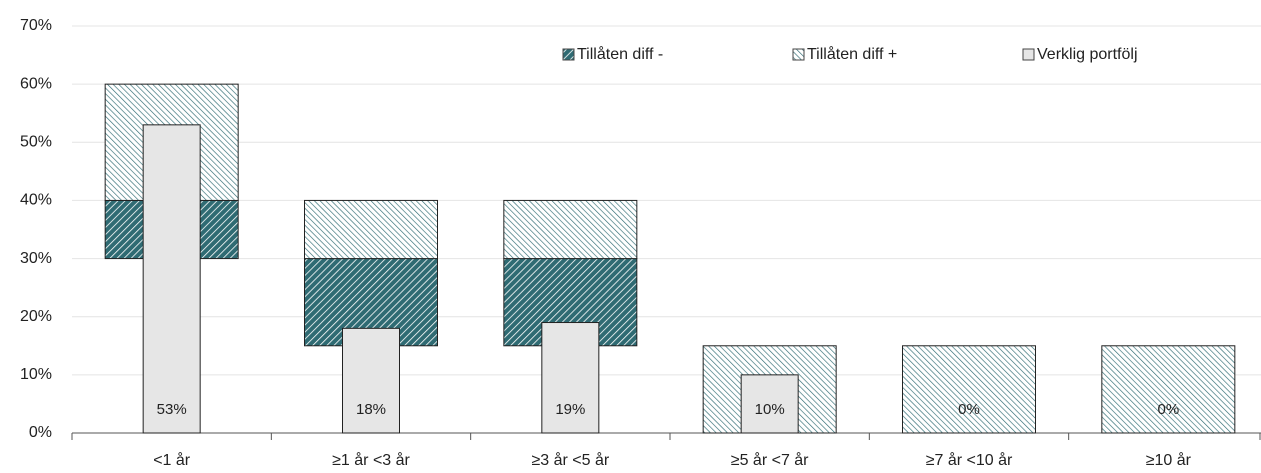 Image resolution: width=1261 pixels, height=473 pixels. What do you see at coordinates (36, 200) in the screenshot?
I see `y-tick-label: 40%` at bounding box center [36, 200].